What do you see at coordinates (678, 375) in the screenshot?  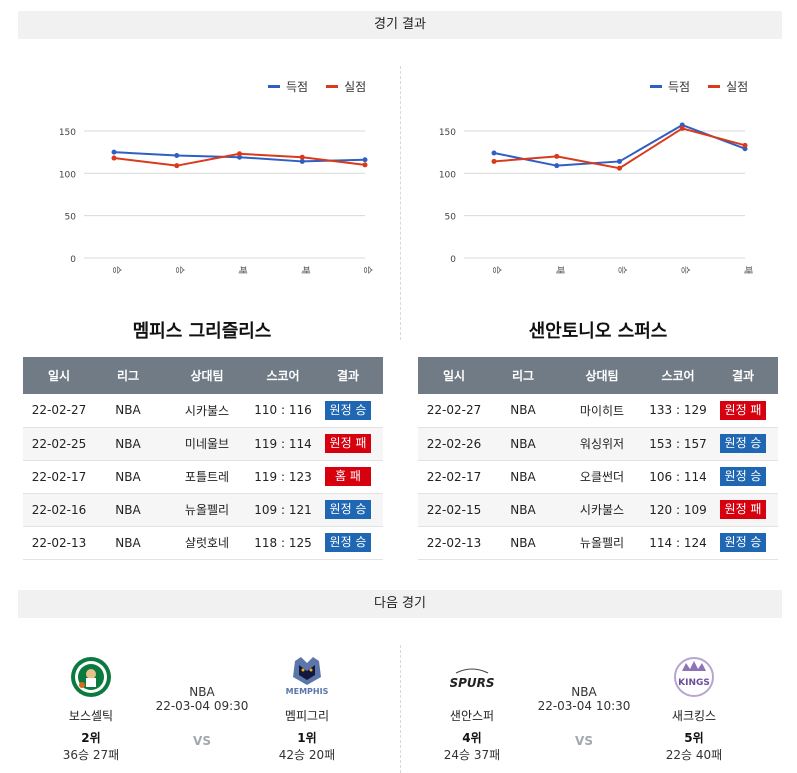 I see `header-score: 스코어` at bounding box center [678, 375].